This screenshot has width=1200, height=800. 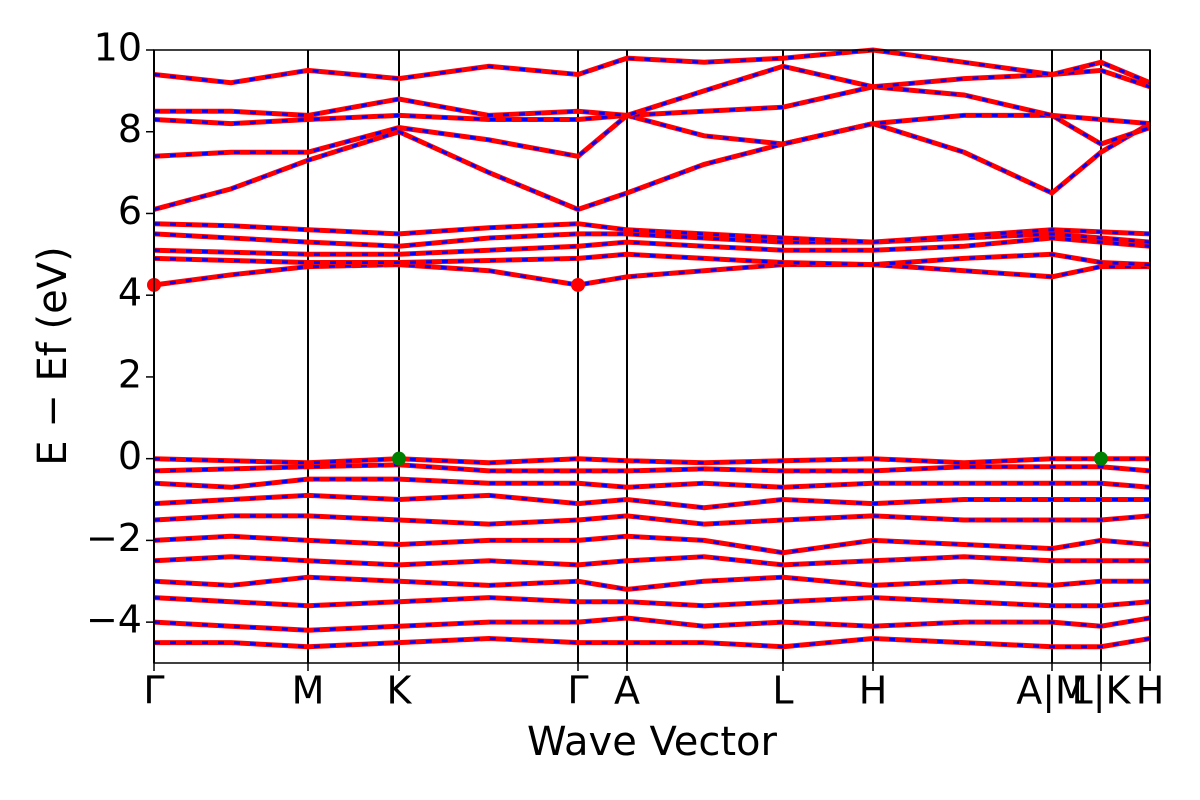 What do you see at coordinates (130, 456) in the screenshot?
I see `y-tick-label: 0` at bounding box center [130, 456].